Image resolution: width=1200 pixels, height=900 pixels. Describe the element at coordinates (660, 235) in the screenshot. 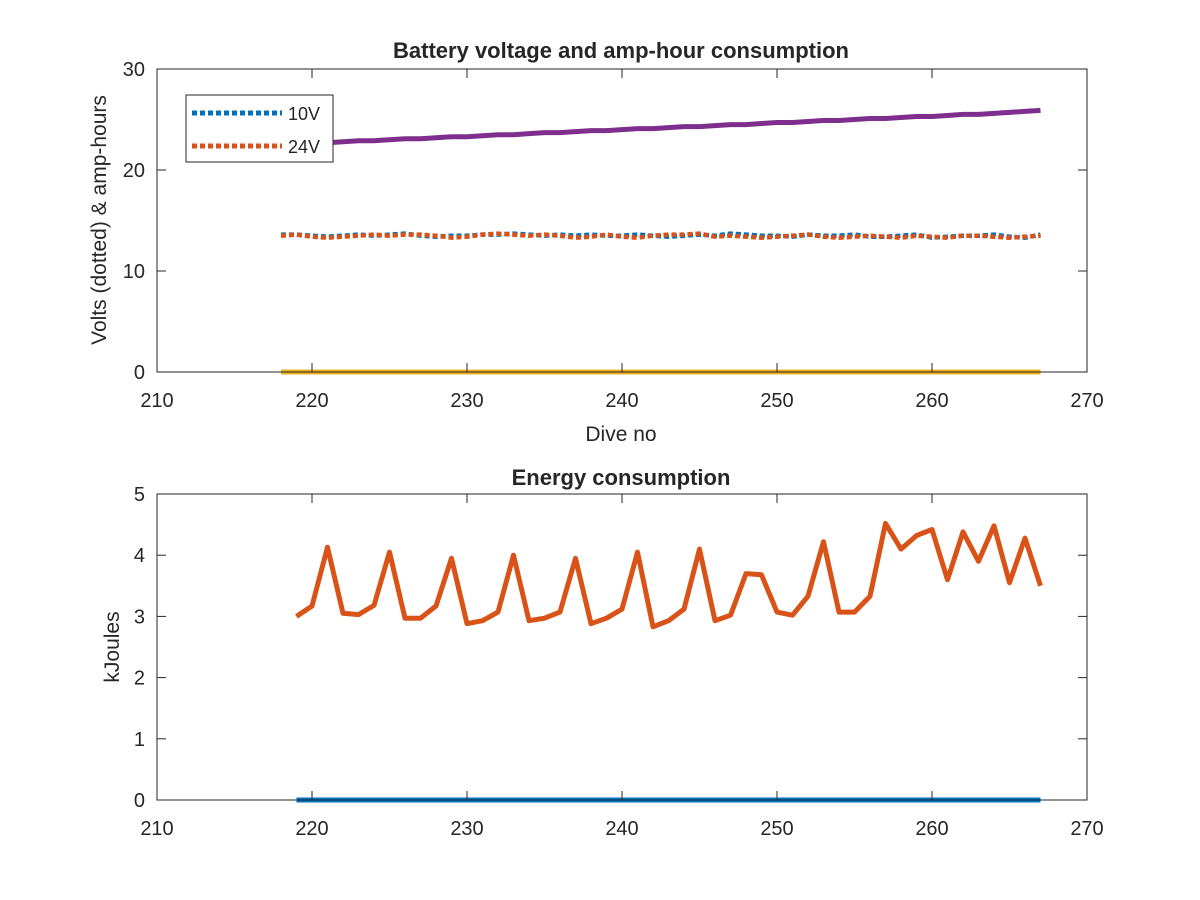

I see `series-line-24v` at that location.